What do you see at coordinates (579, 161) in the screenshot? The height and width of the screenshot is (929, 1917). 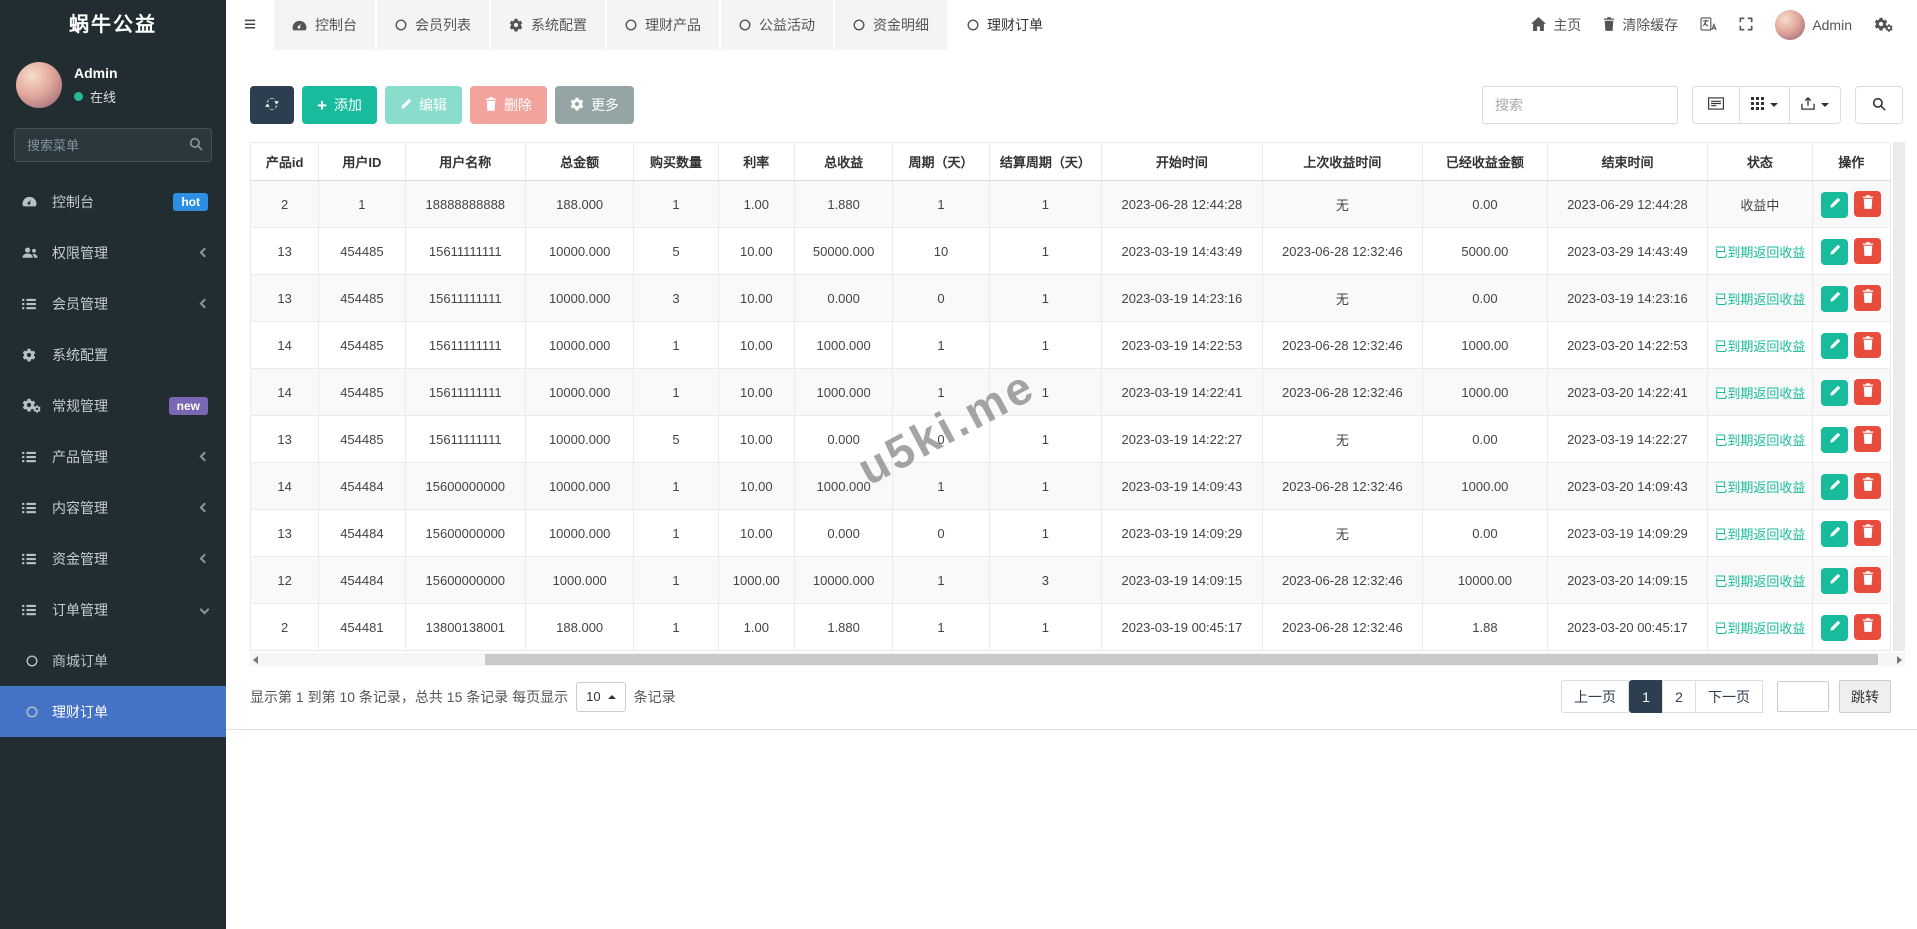 I see `column-header: 总金额` at bounding box center [579, 161].